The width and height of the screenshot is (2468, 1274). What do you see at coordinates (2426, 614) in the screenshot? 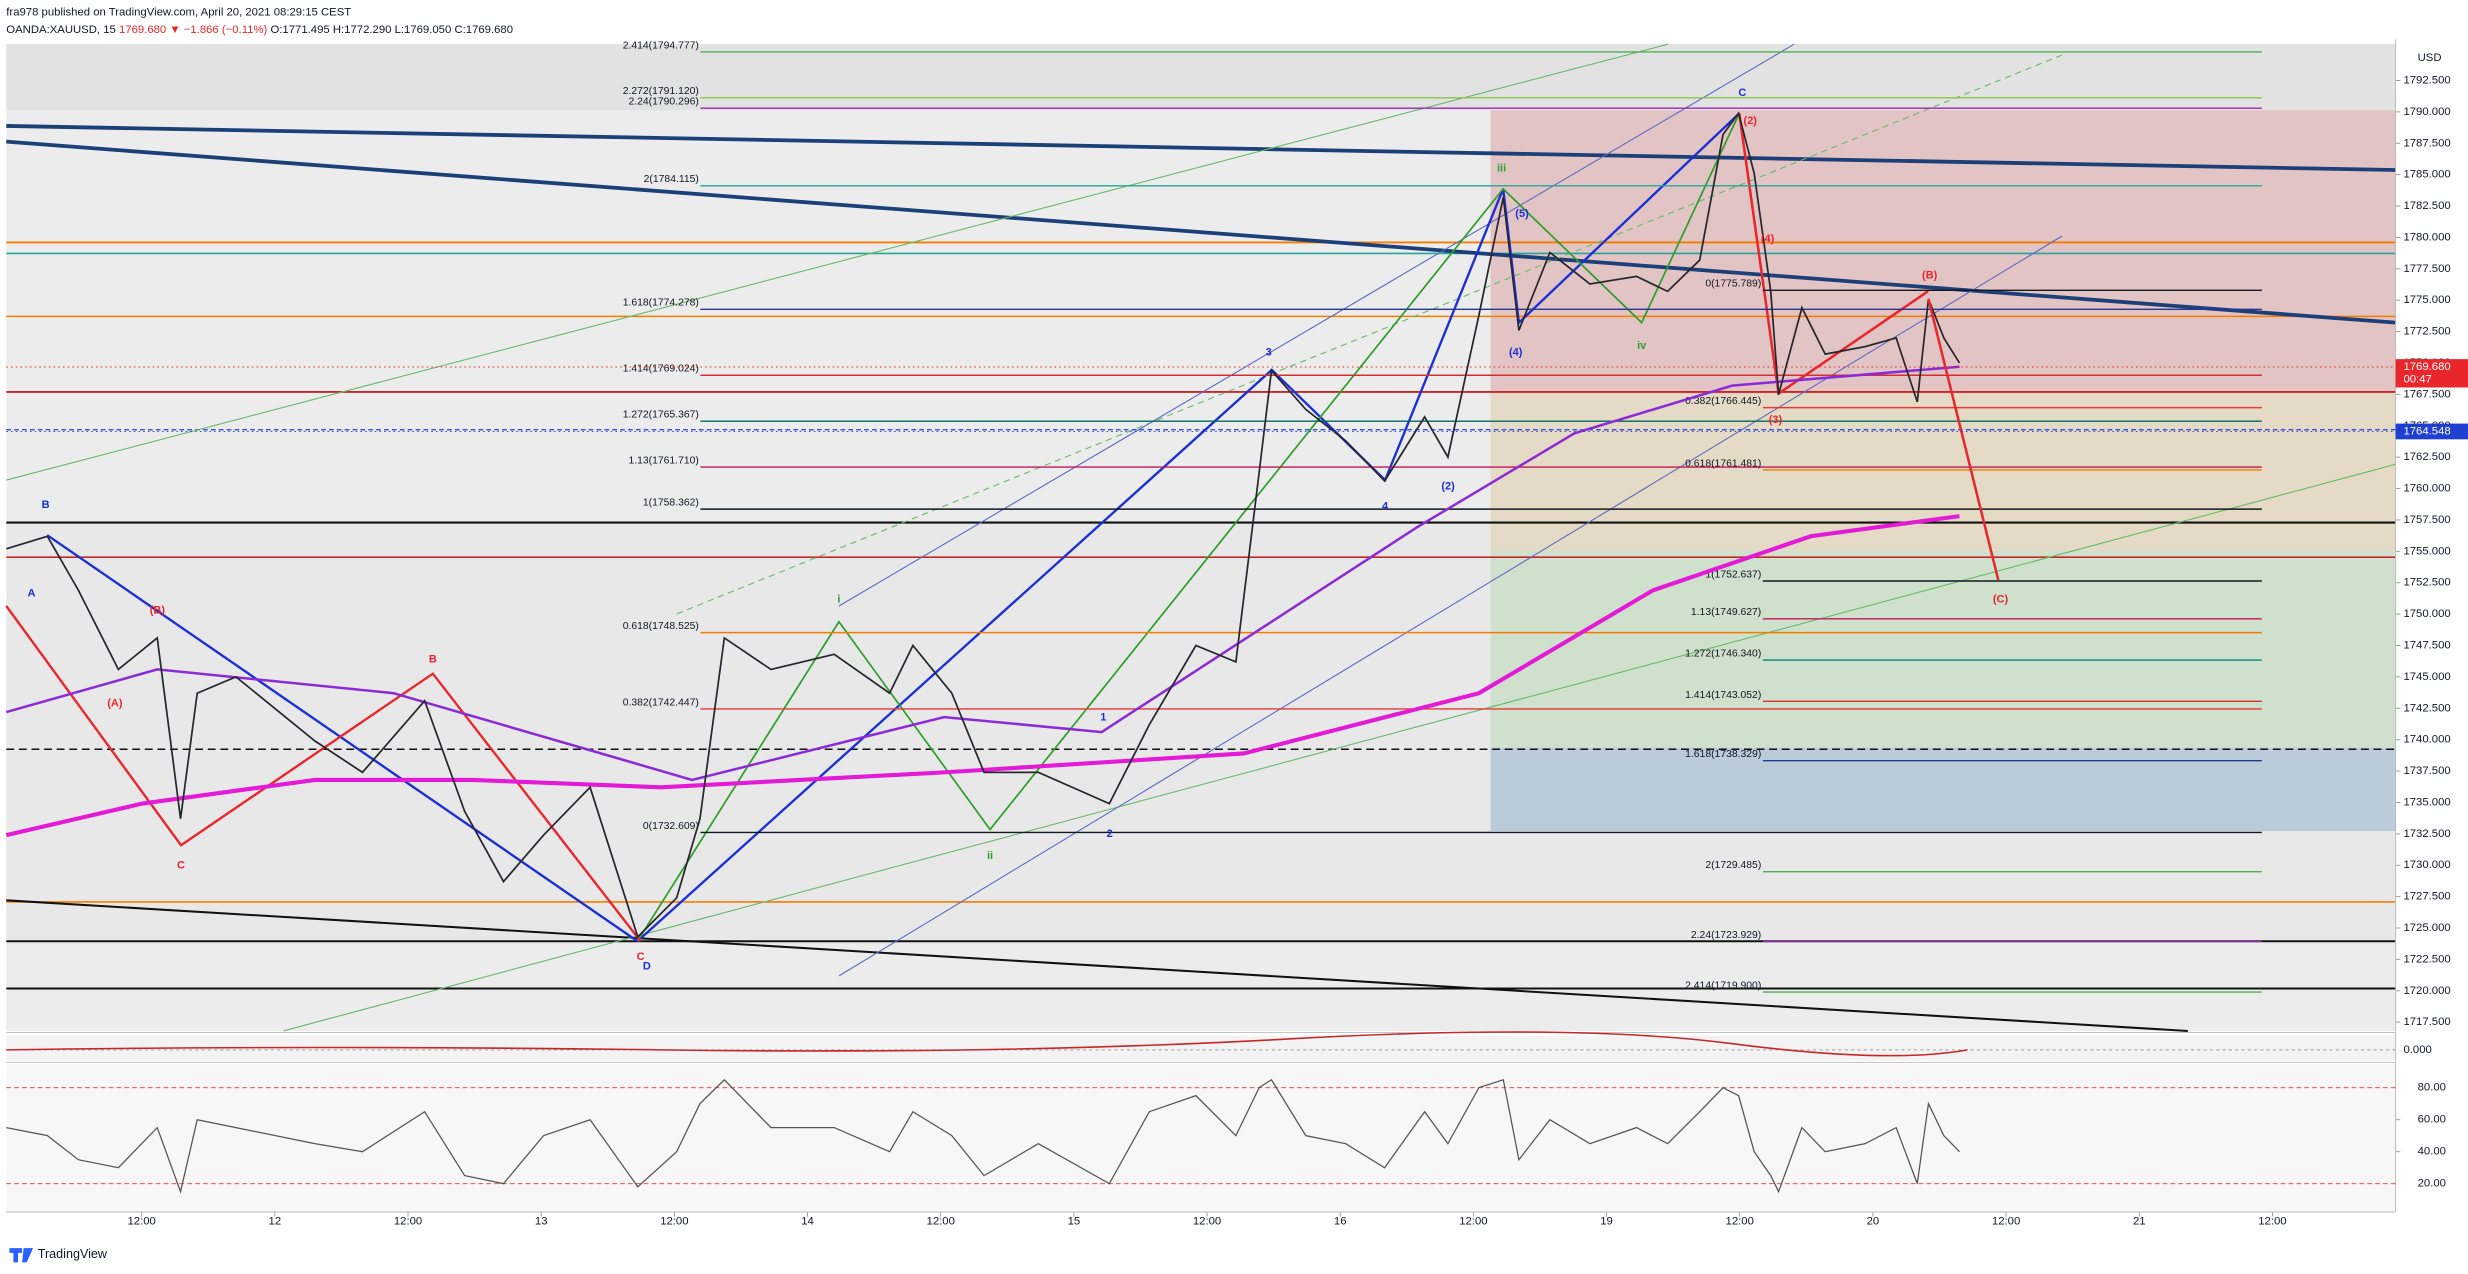
I see `y-tick-label: 1750.000` at bounding box center [2426, 614].